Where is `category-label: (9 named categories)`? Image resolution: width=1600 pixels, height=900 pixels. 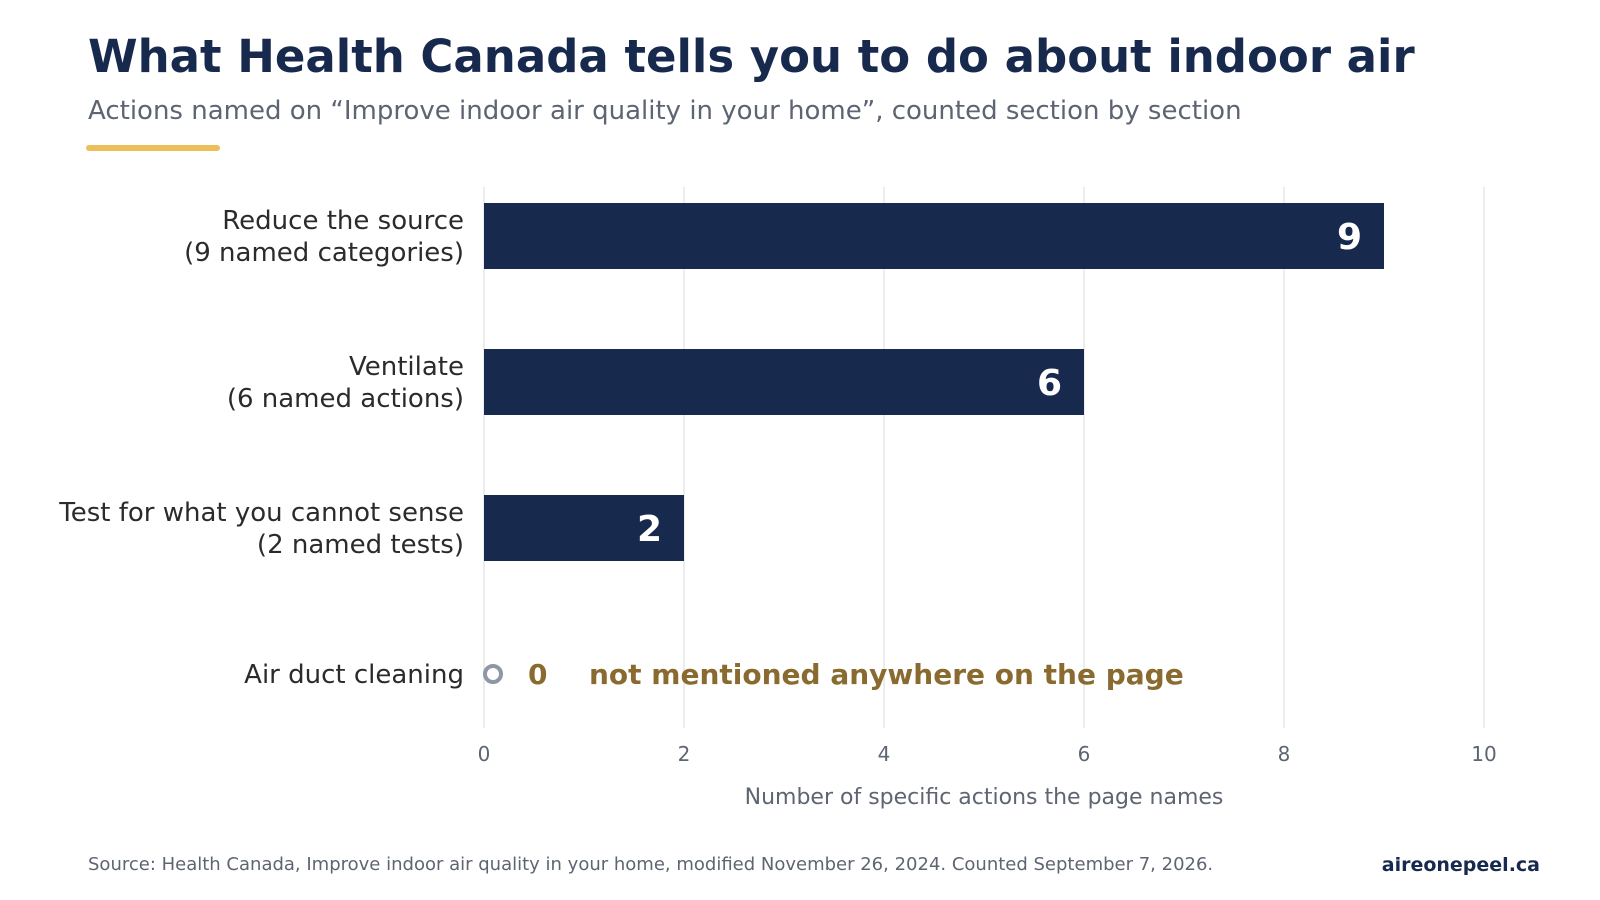 category-label: (9 named categories) is located at coordinates (324, 253).